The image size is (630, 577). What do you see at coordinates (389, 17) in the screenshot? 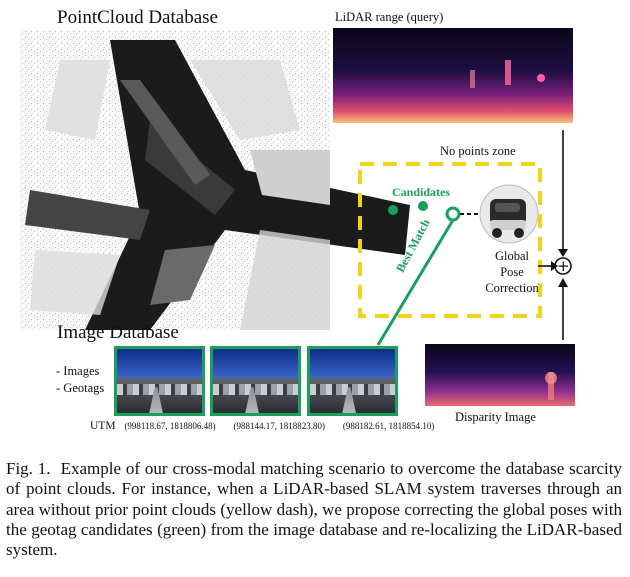
I see `lidar-range-title: LiDAR range (query)` at bounding box center [389, 17].